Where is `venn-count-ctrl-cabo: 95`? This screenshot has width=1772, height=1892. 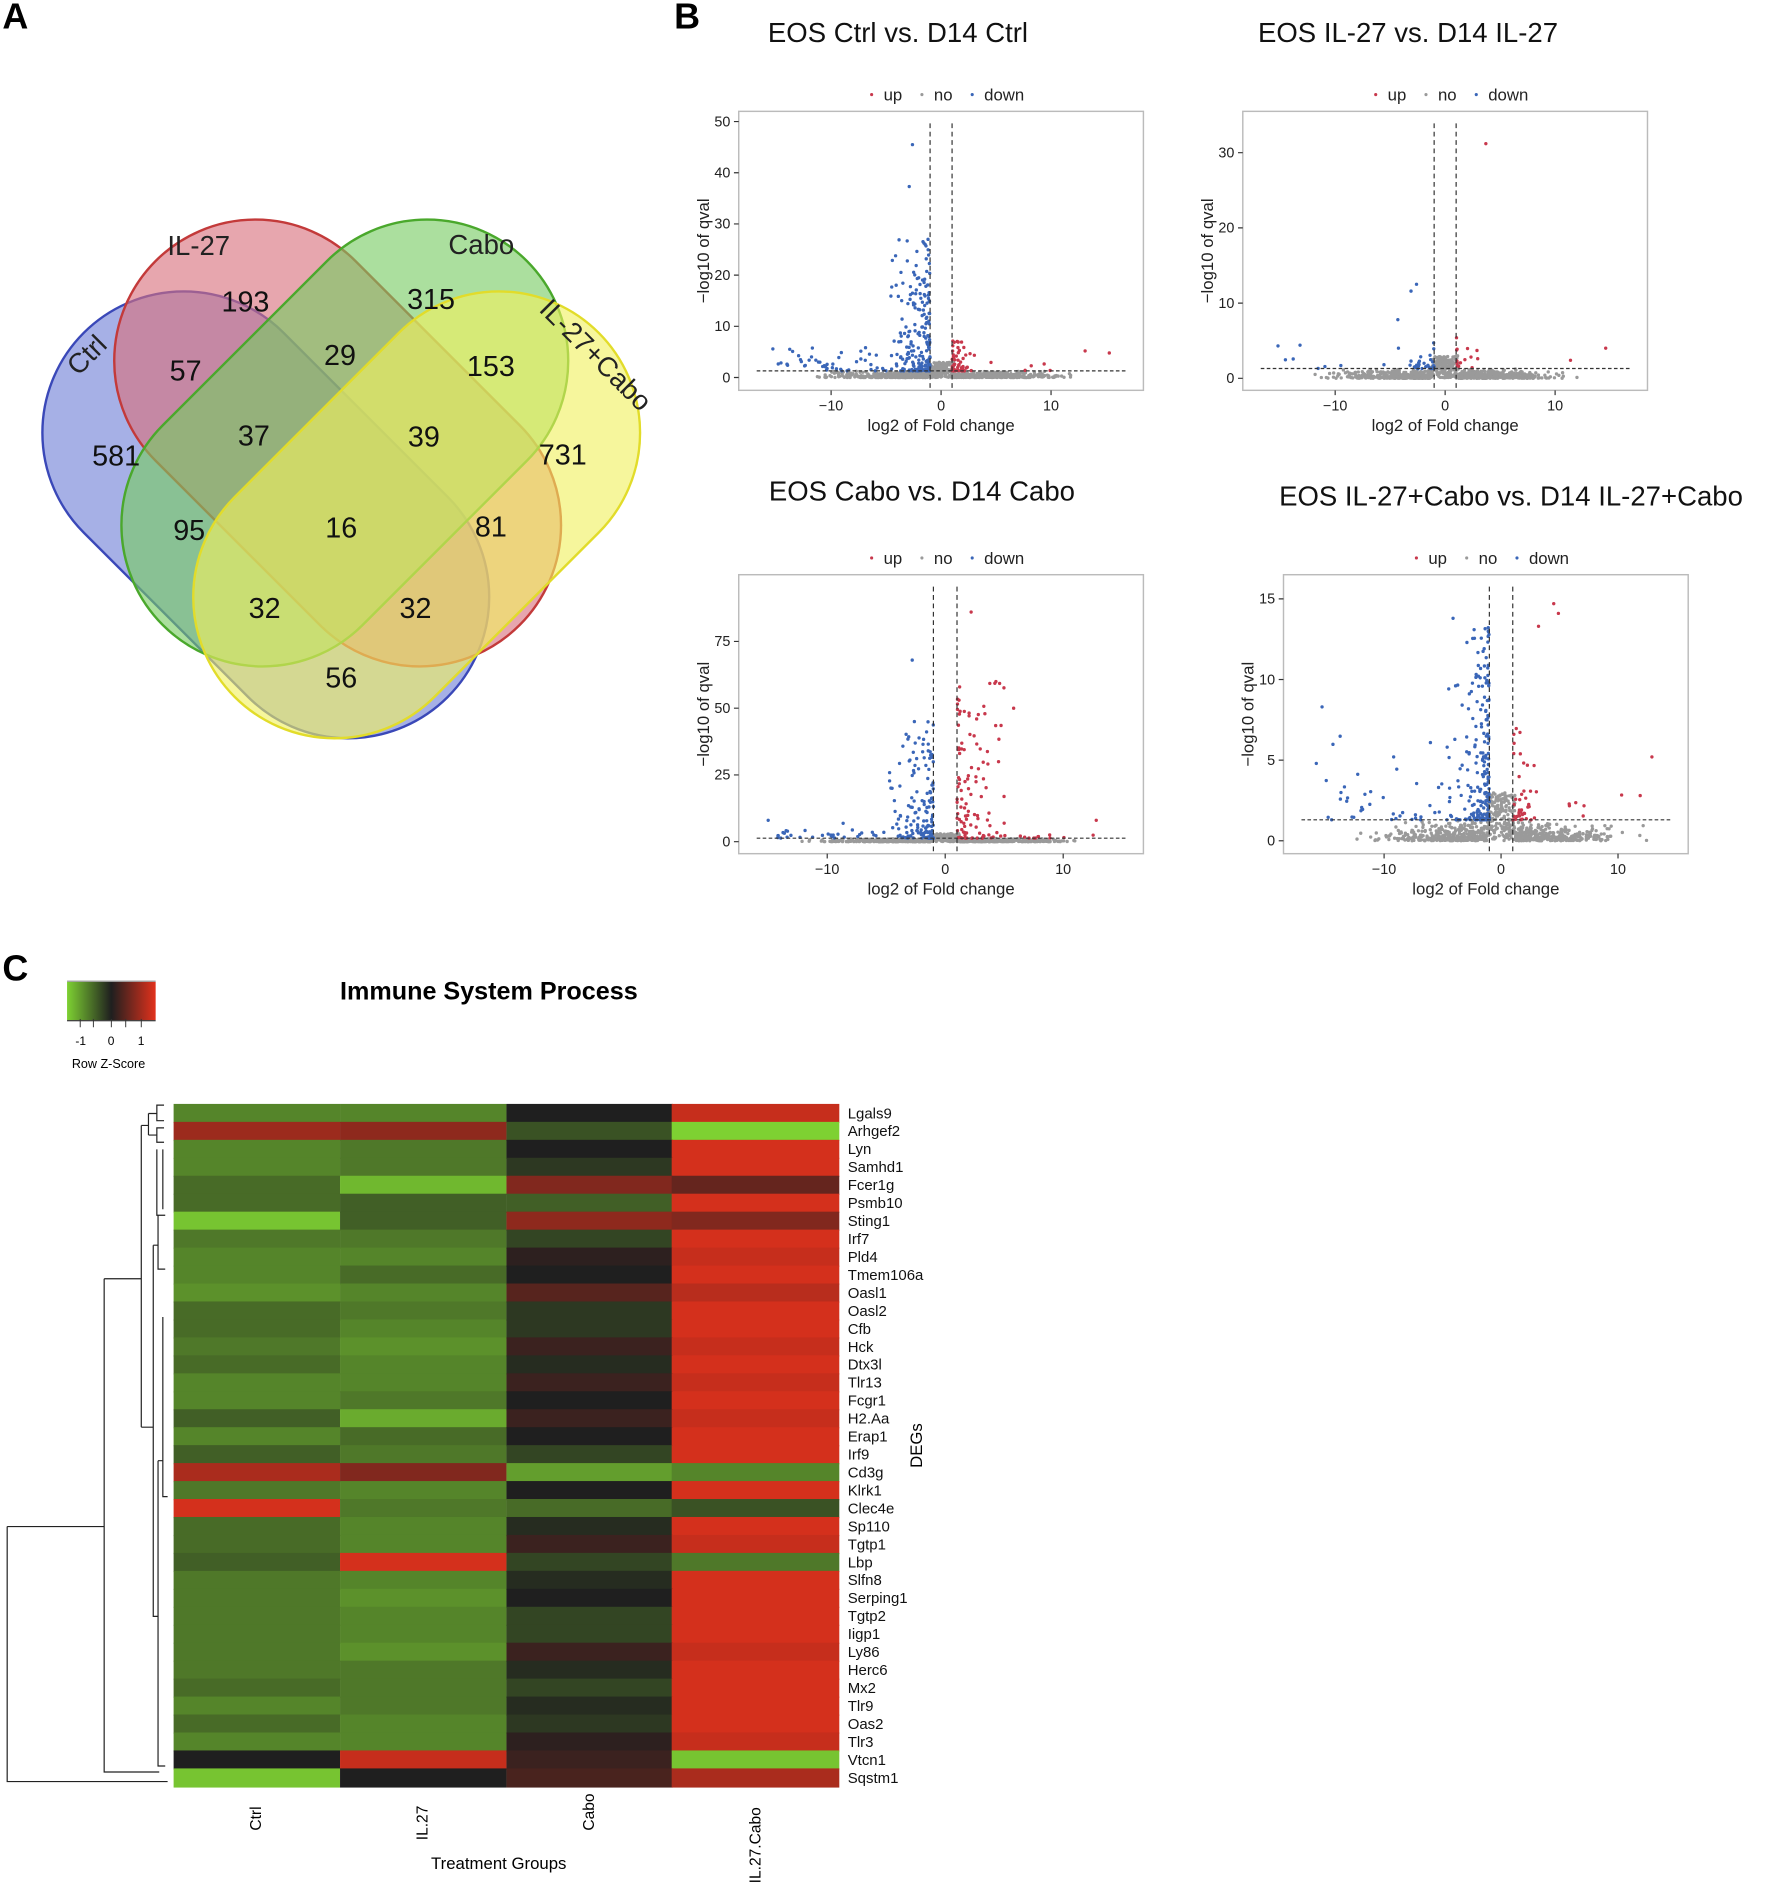 venn-count-ctrl-cabo: 95 is located at coordinates (189, 531).